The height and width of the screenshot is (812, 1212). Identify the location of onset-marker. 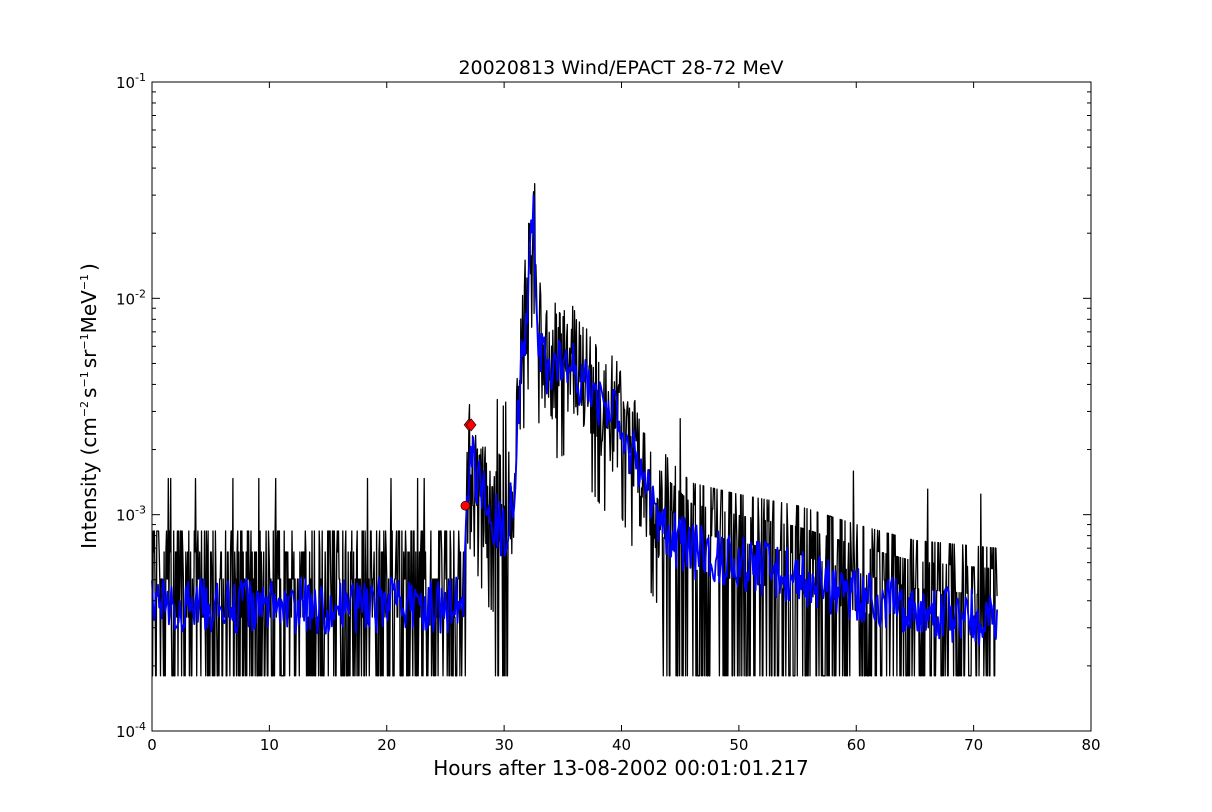
(465, 505).